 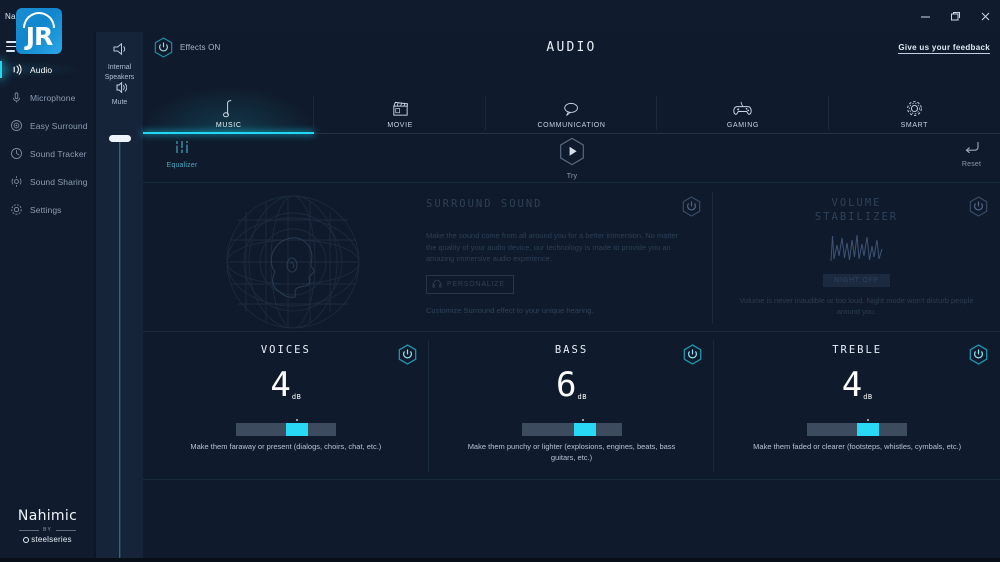 What do you see at coordinates (582, 397) in the screenshot?
I see `bass-value-unit: dB` at bounding box center [582, 397].